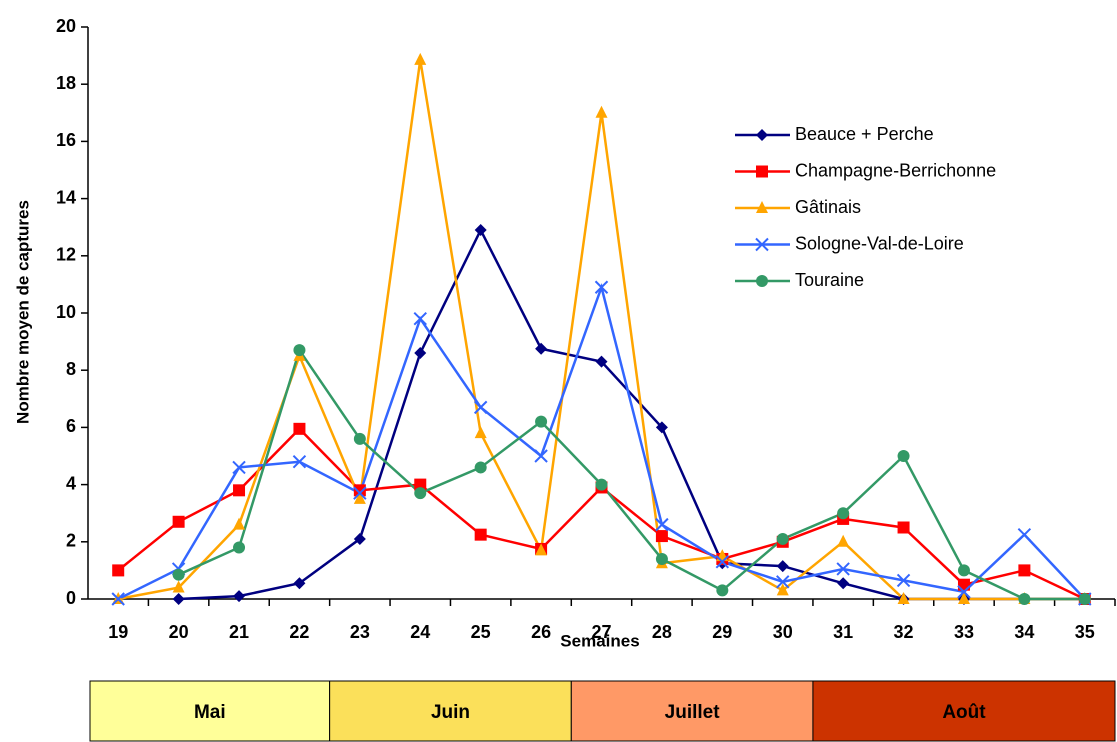  What do you see at coordinates (662, 632) in the screenshot?
I see `x-tick-label: 28` at bounding box center [662, 632].